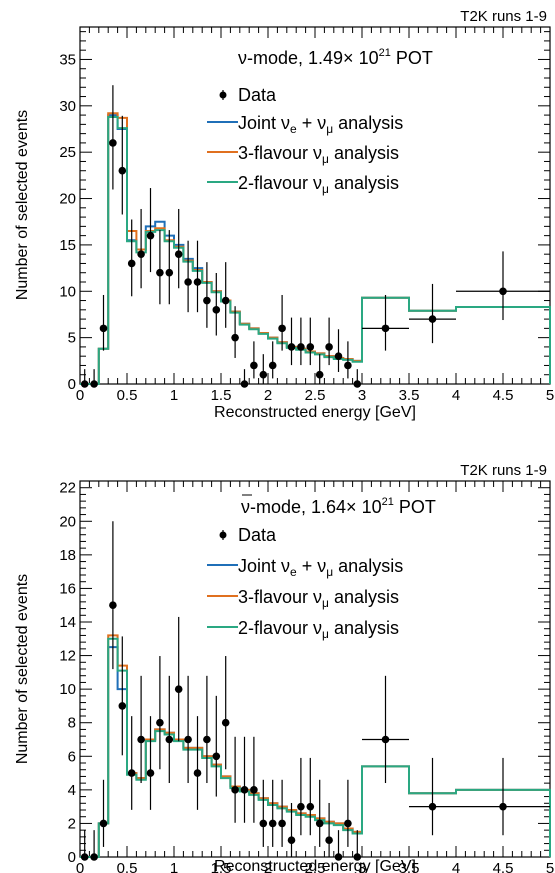  I want to click on x-tick-label: 1, so click(174, 395).